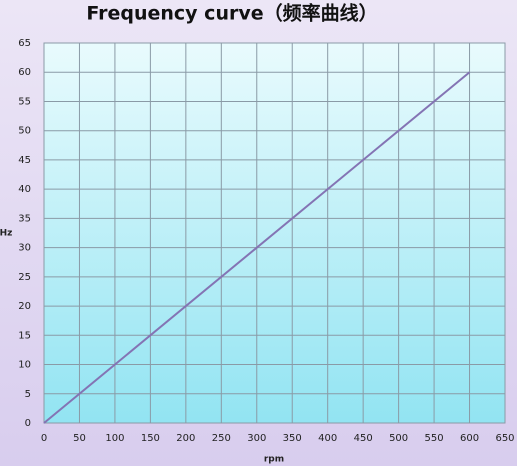 This screenshot has width=517, height=466. Describe the element at coordinates (28, 423) in the screenshot. I see `y-tick-label: 0` at that location.